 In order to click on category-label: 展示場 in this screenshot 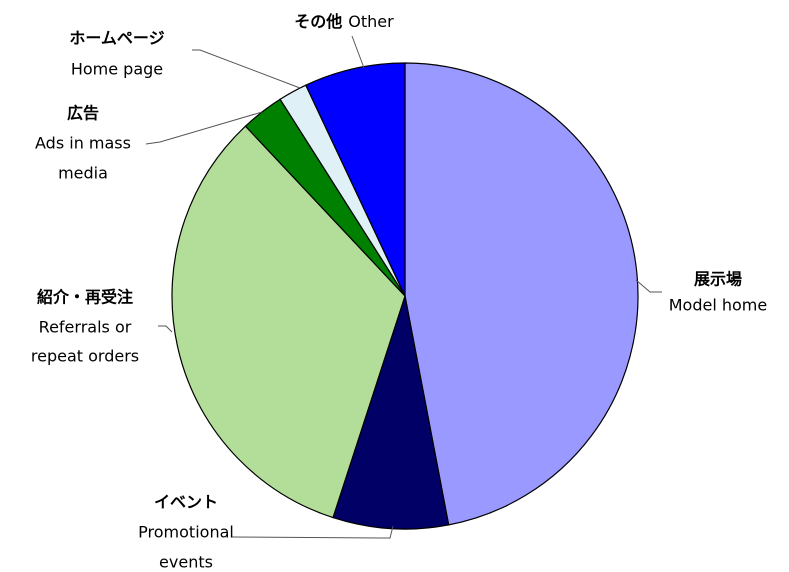, I will do `click(718, 279)`.